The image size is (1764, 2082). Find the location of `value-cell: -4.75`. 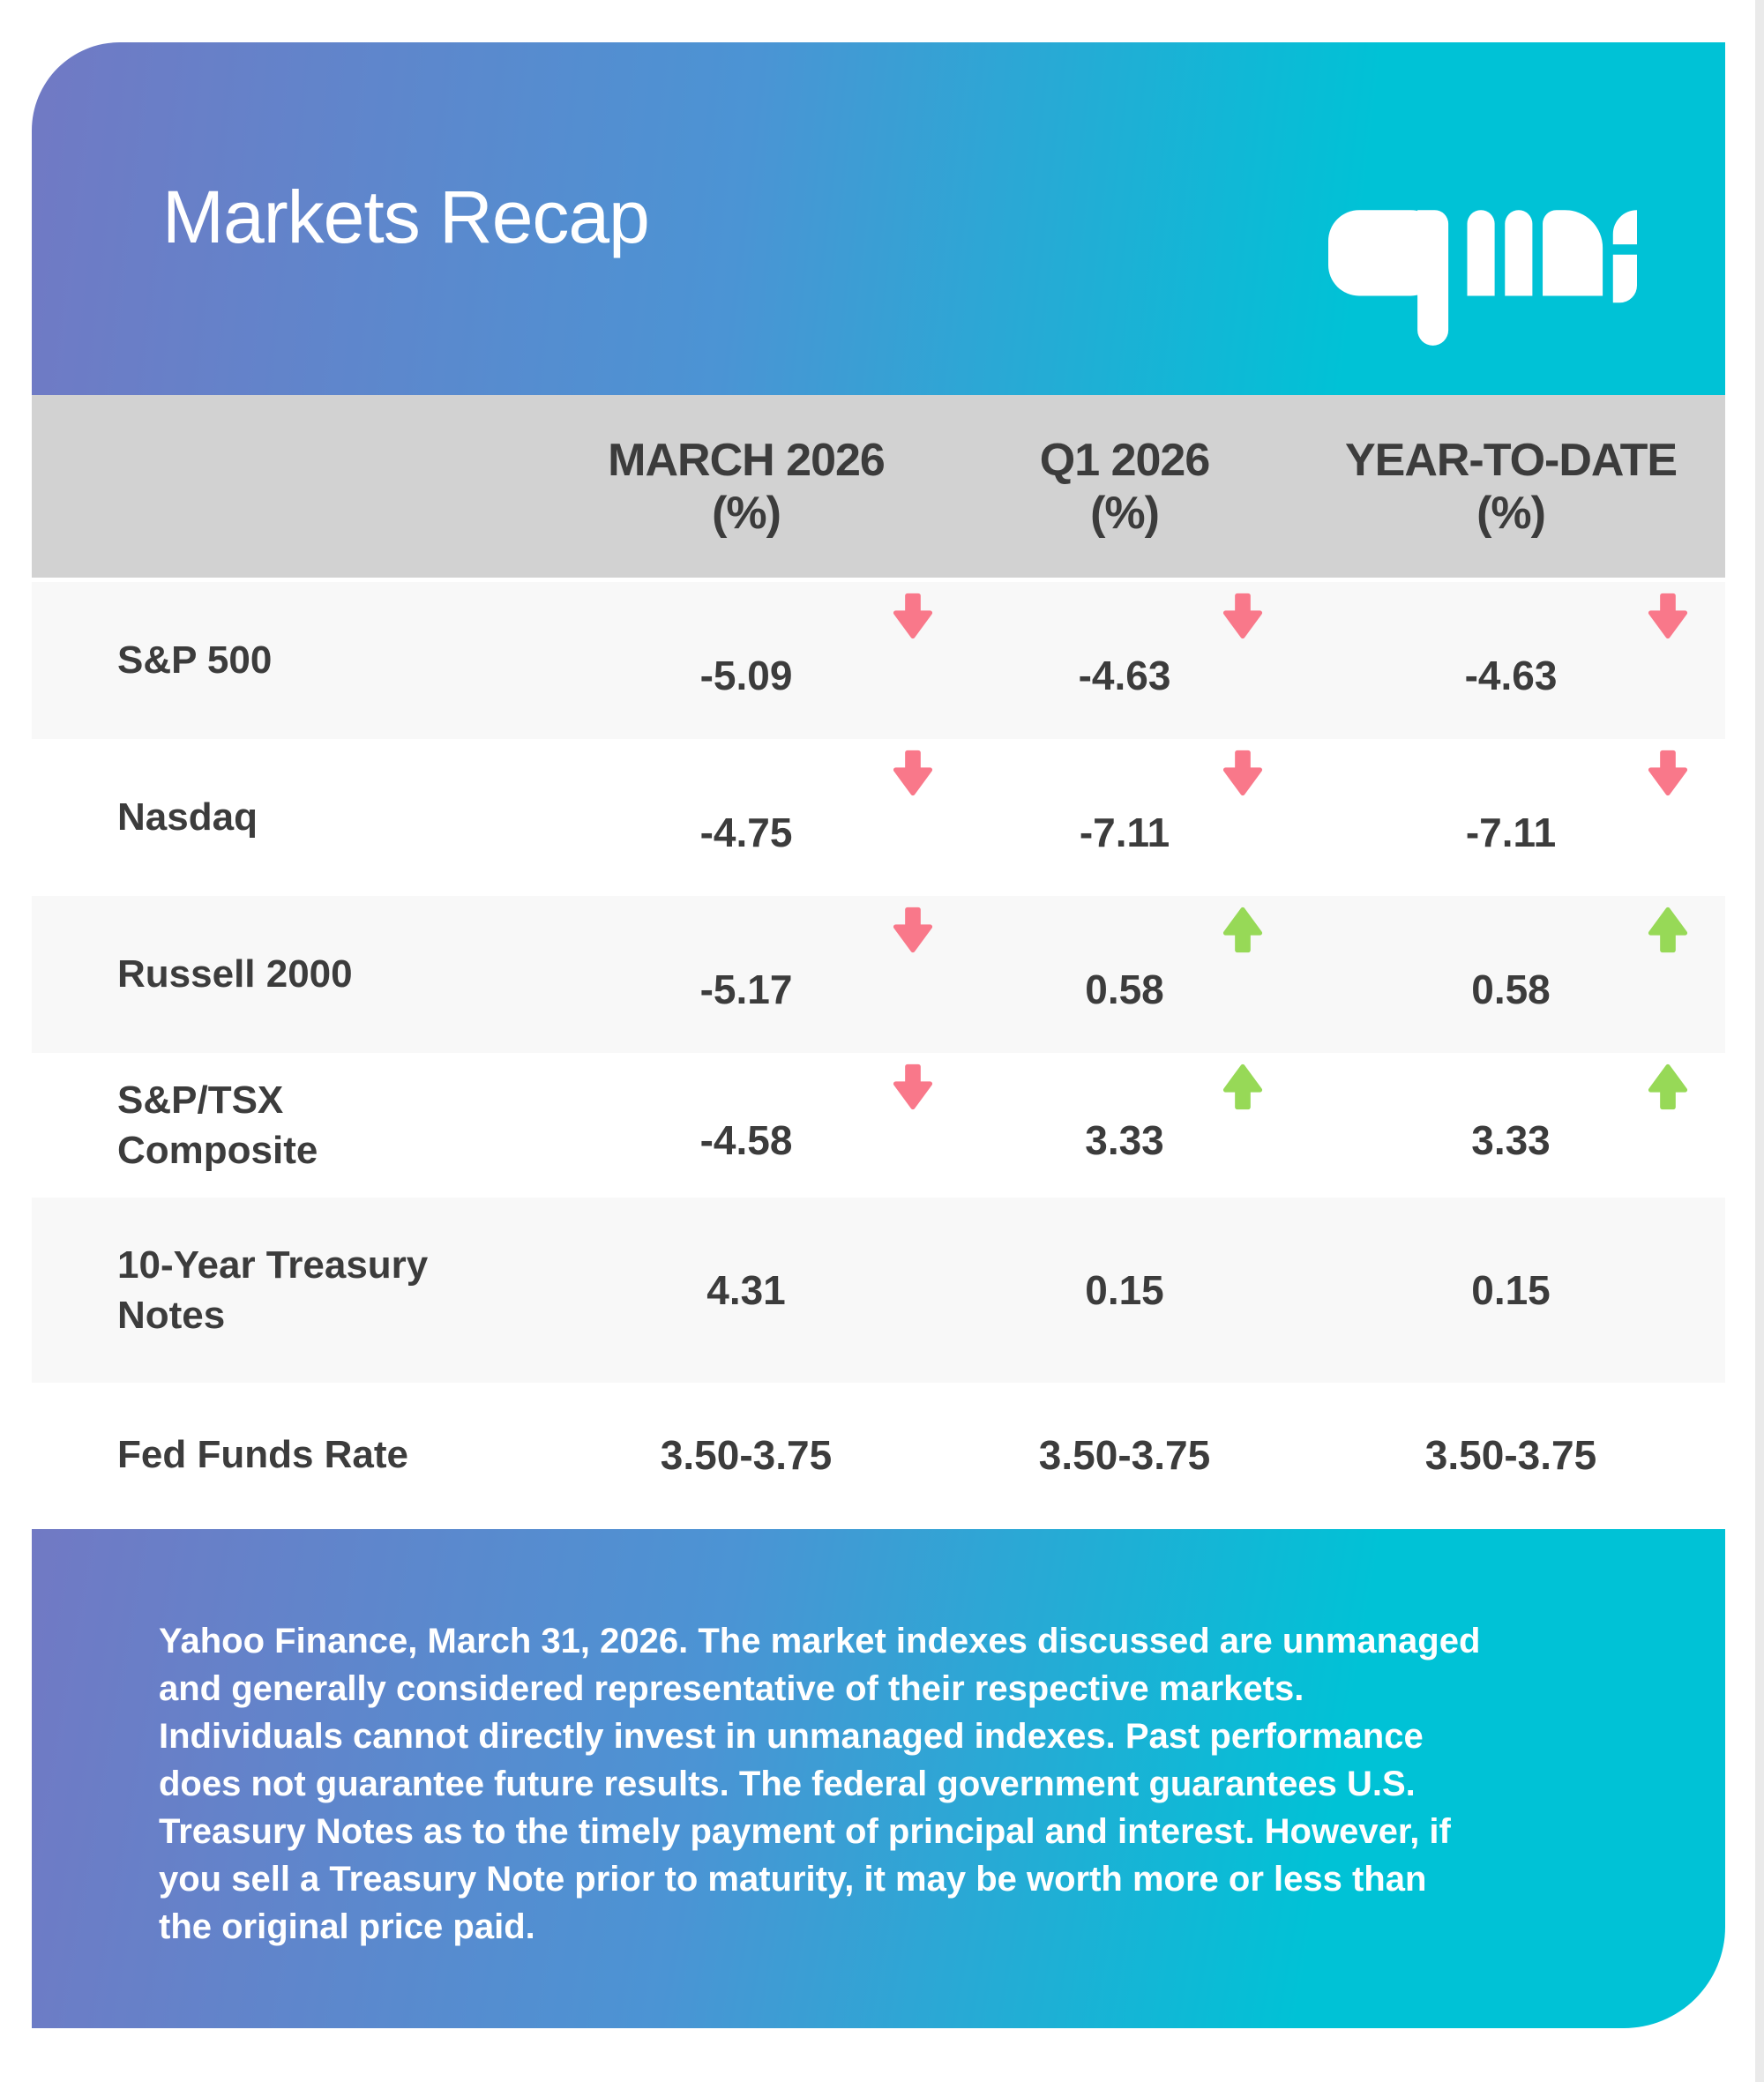

value-cell: -4.75 is located at coordinates (746, 817).